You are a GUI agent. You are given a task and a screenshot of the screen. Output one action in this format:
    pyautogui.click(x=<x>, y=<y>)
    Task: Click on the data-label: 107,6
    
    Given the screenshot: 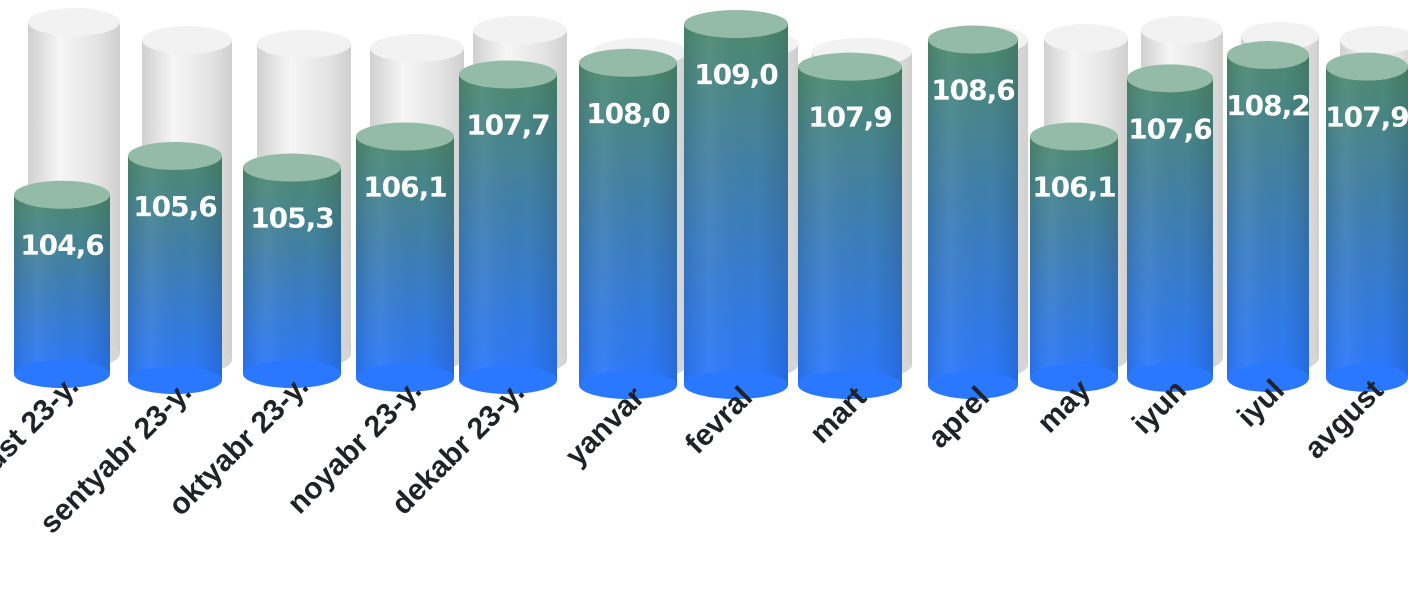 What is the action you would take?
    pyautogui.click(x=1170, y=128)
    